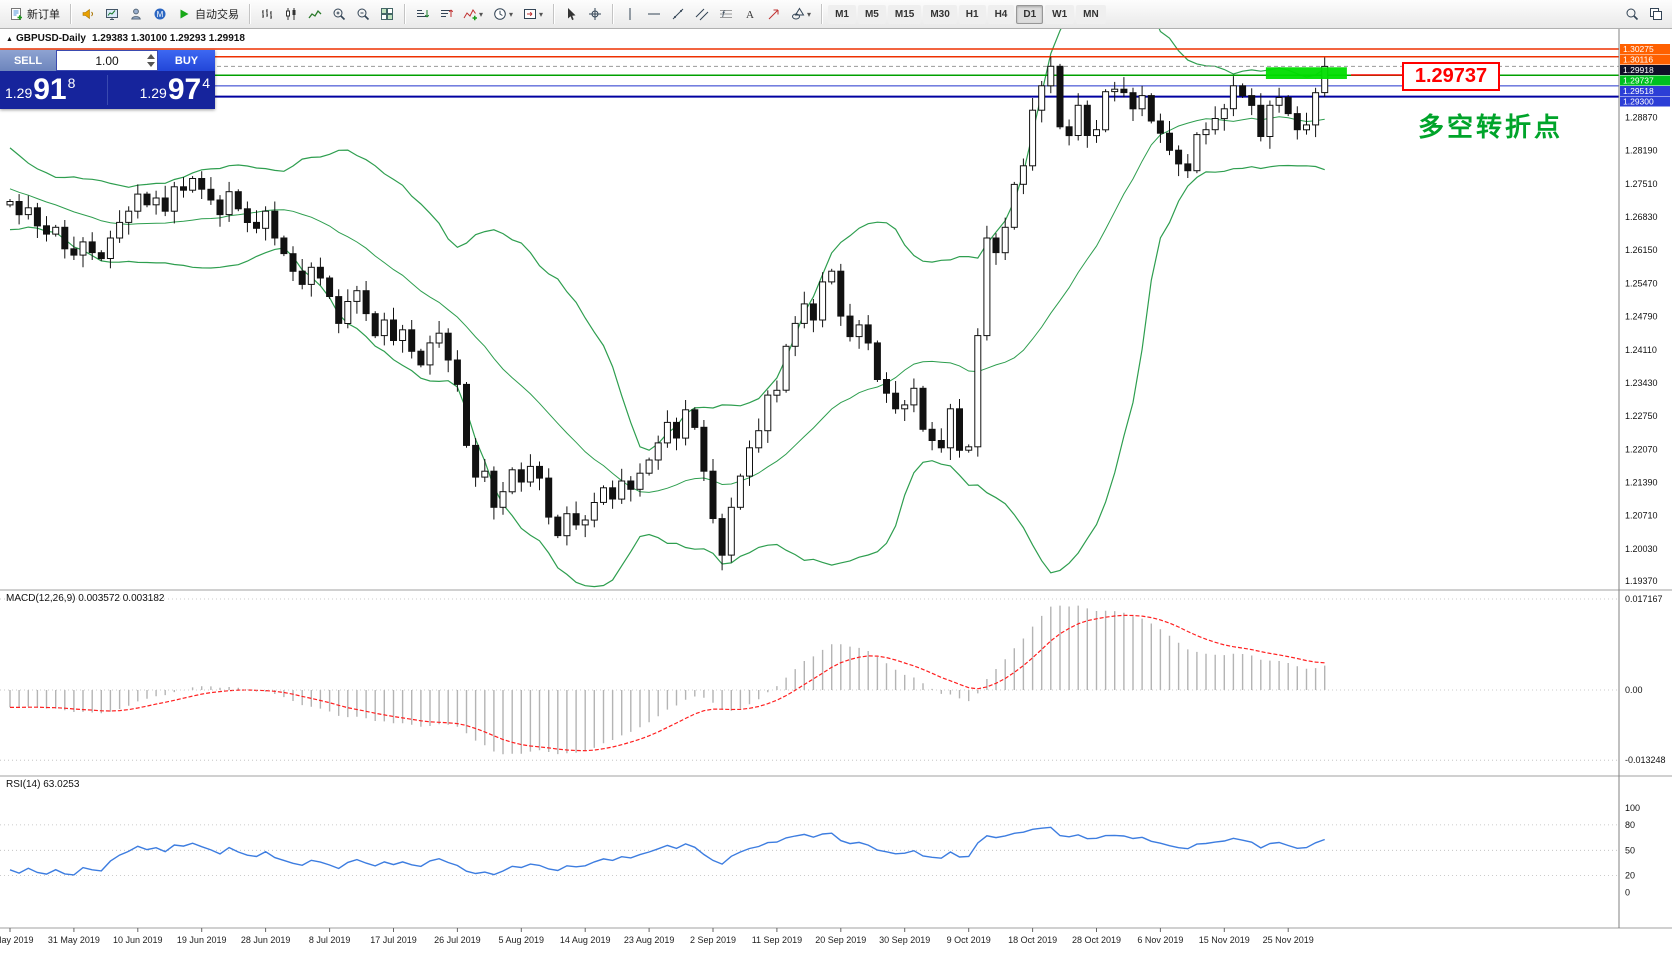  Describe the element at coordinates (446, 14) in the screenshot. I see `arrange-descending-button` at that location.